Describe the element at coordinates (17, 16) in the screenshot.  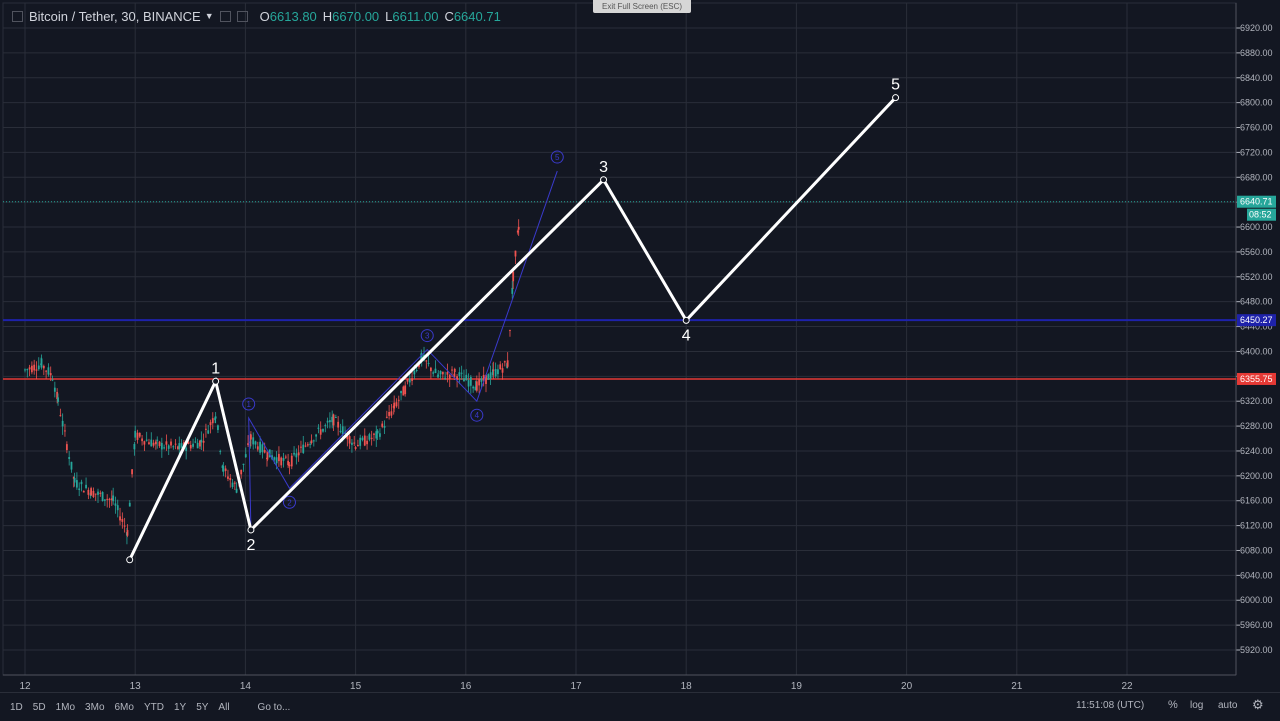
I see `square-icon` at that location.